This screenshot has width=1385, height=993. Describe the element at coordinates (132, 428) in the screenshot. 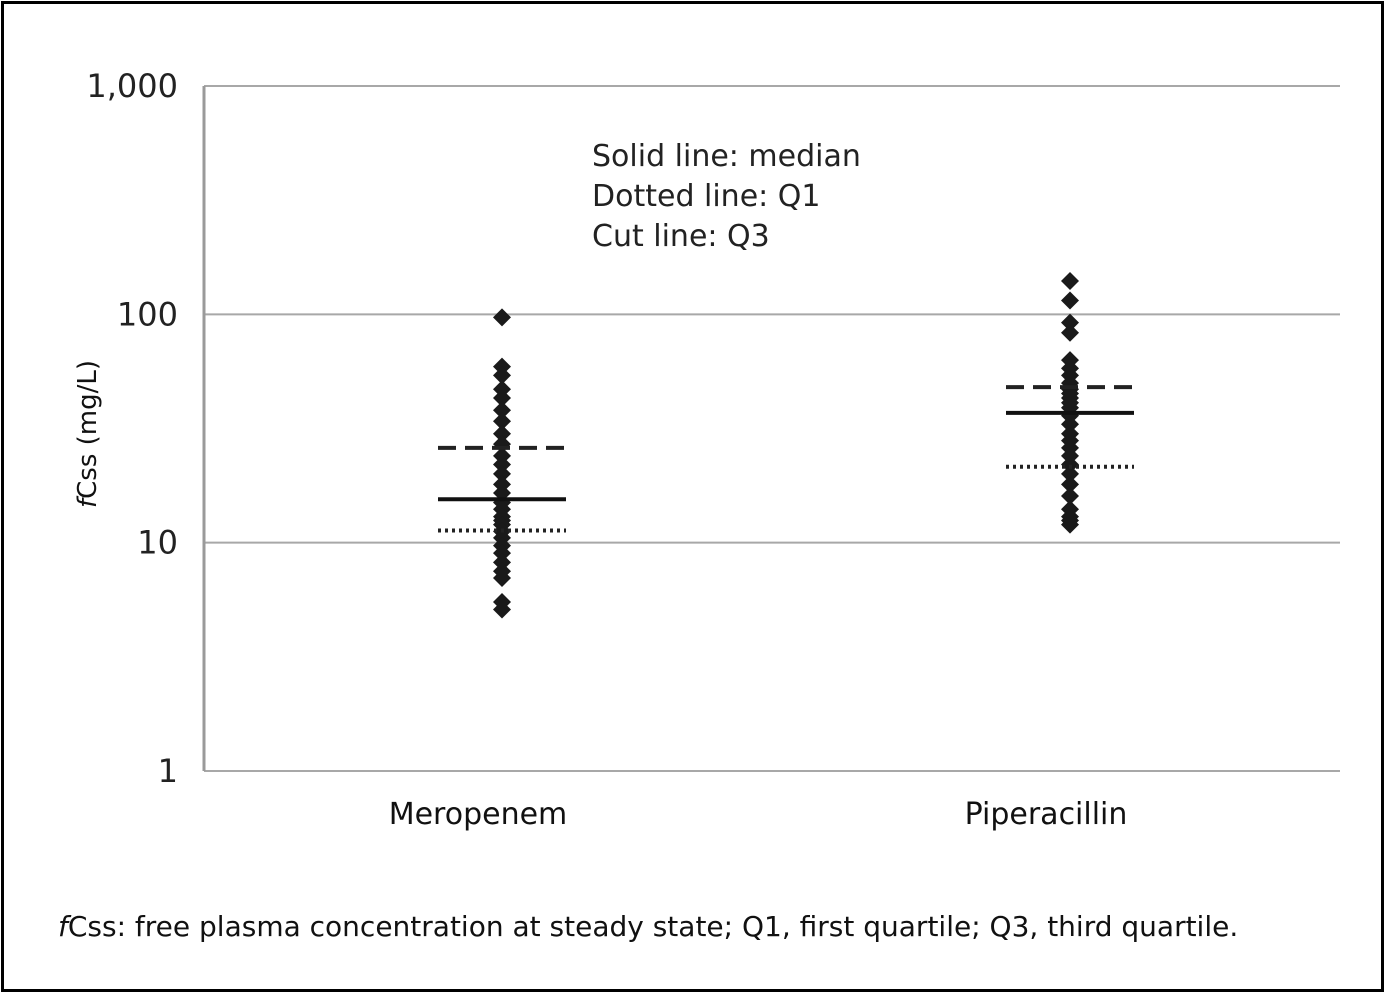

I see `y-tick-labels: 1 10 100 1,000` at that location.